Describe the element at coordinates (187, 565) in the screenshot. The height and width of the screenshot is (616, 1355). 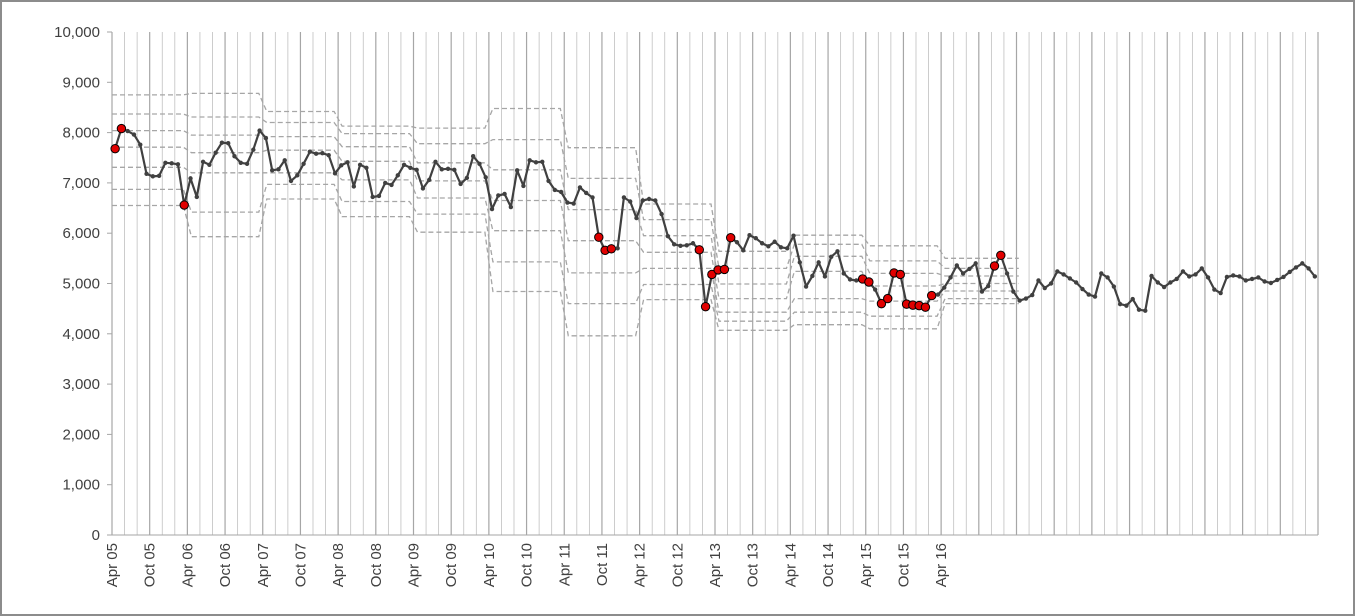
I see `x-tick-label: Apr 06` at that location.